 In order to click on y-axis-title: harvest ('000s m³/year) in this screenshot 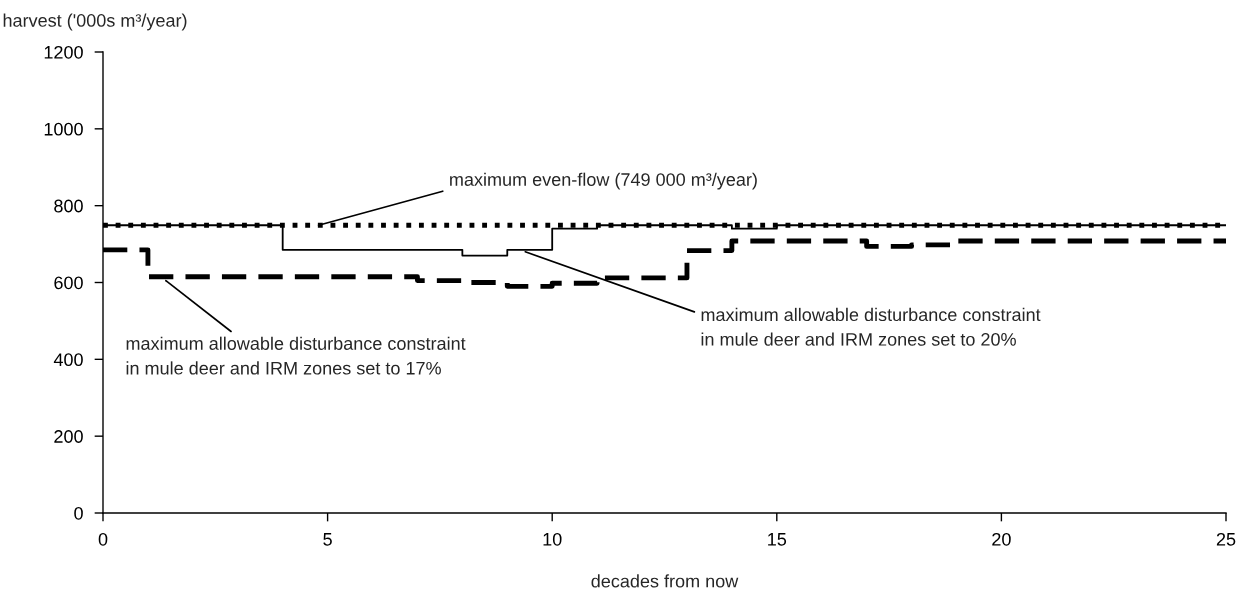, I will do `click(95, 22)`.